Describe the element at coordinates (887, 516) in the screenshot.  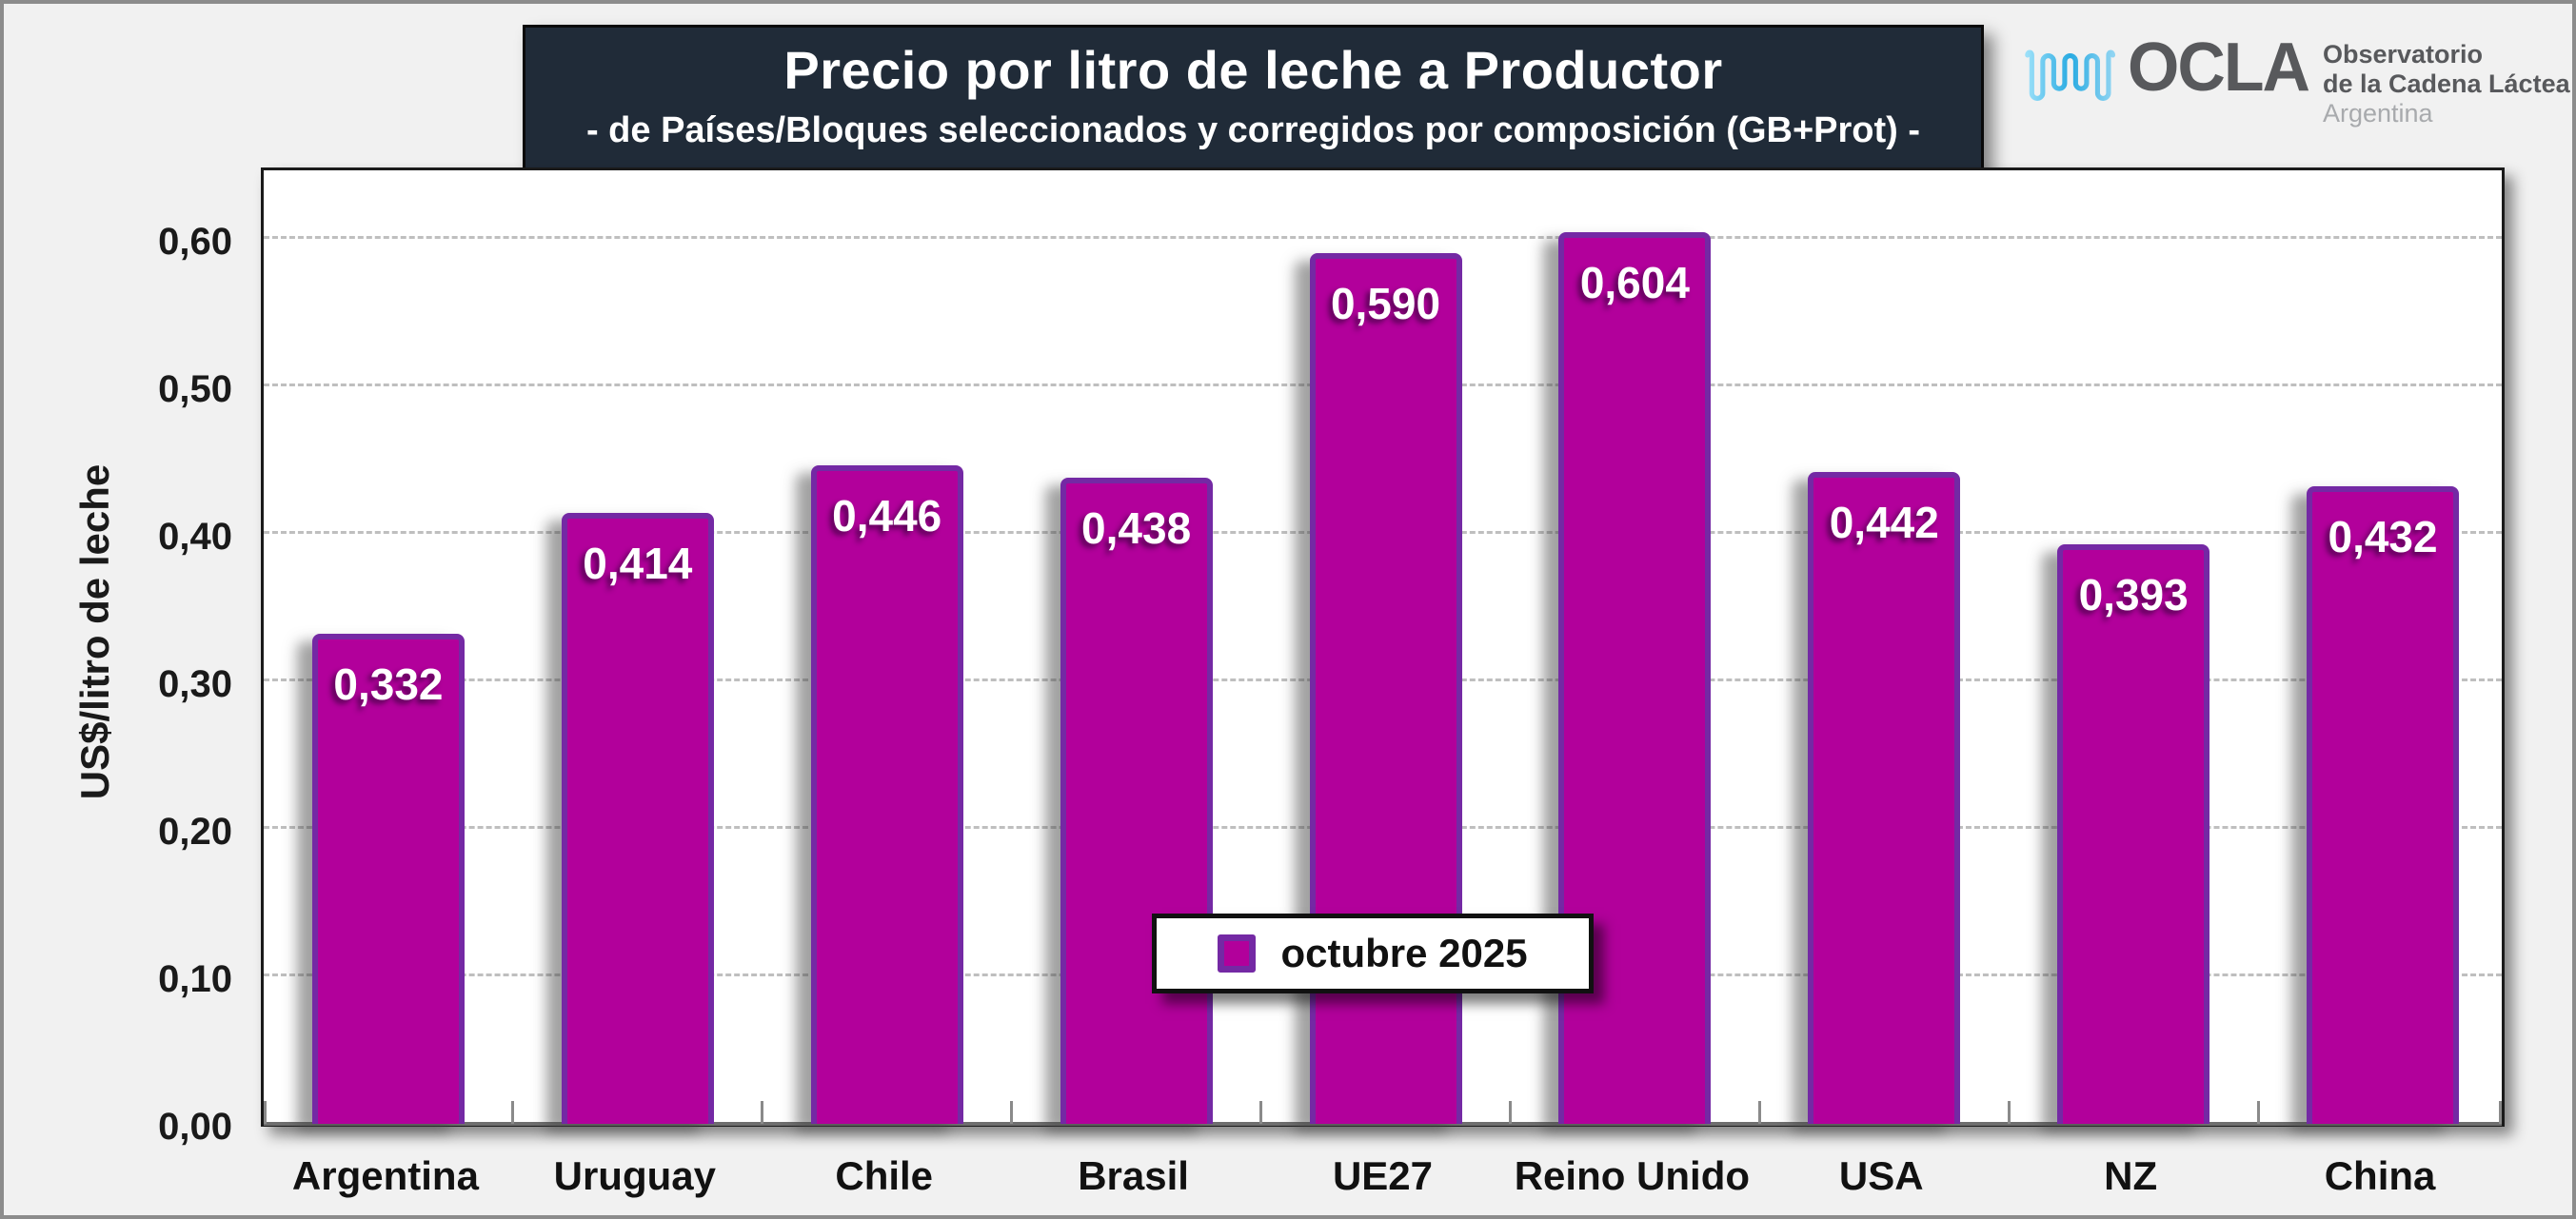
I see `bar-value-label: 0,446` at that location.